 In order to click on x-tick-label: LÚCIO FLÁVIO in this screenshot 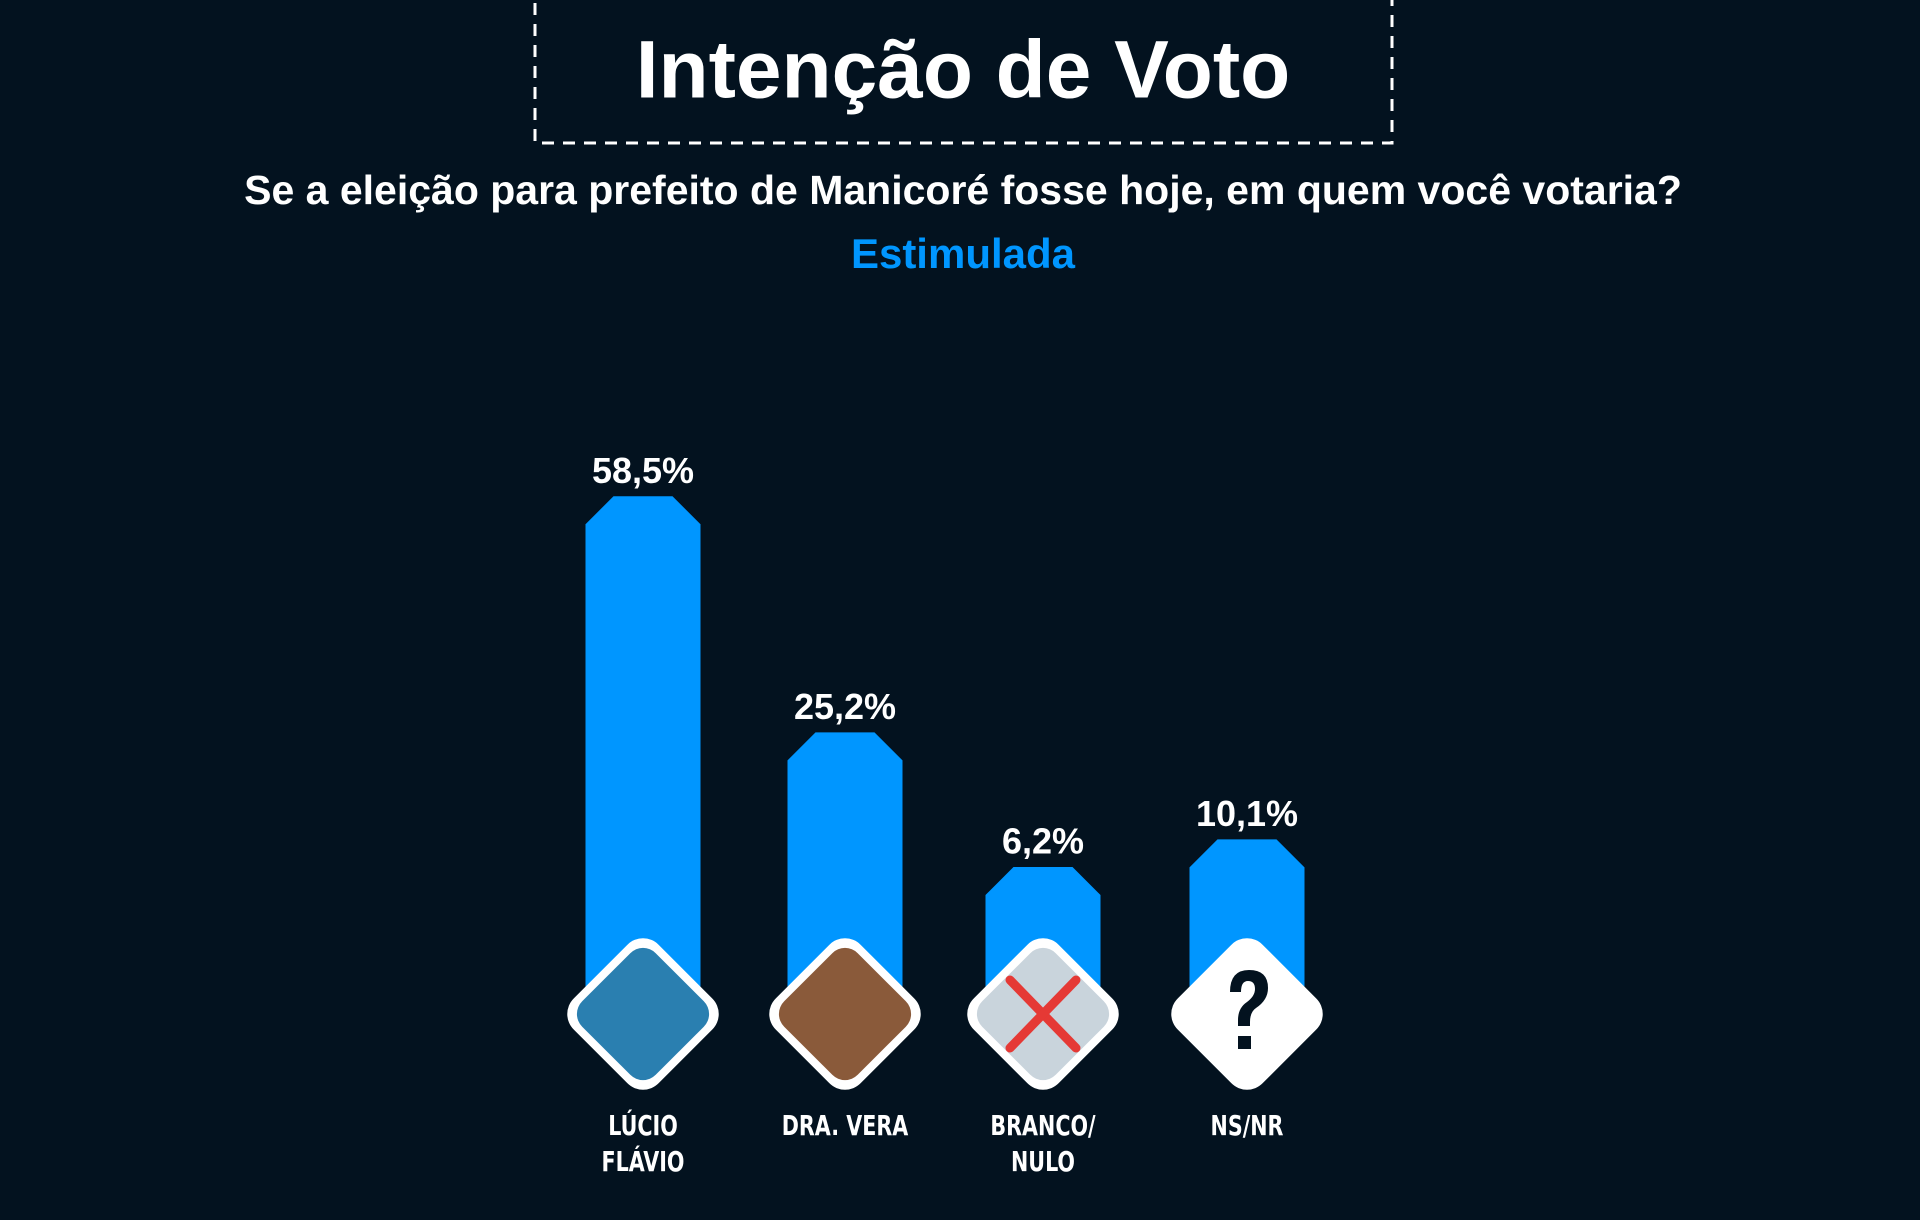, I will do `click(643, 1143)`.